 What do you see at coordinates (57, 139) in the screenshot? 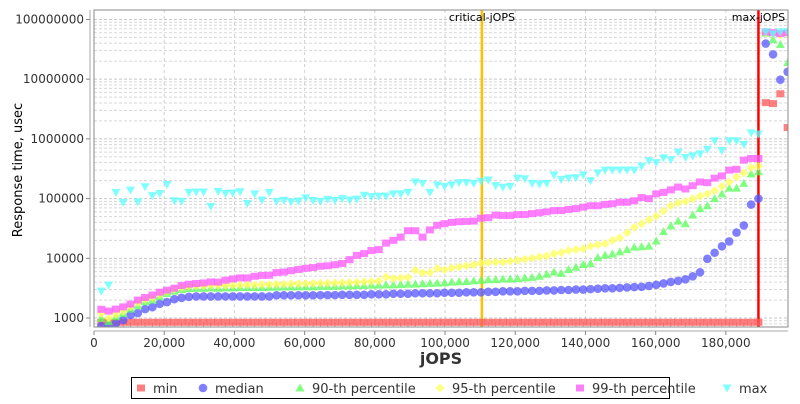
I see `y-tick-label: 1000000` at bounding box center [57, 139].